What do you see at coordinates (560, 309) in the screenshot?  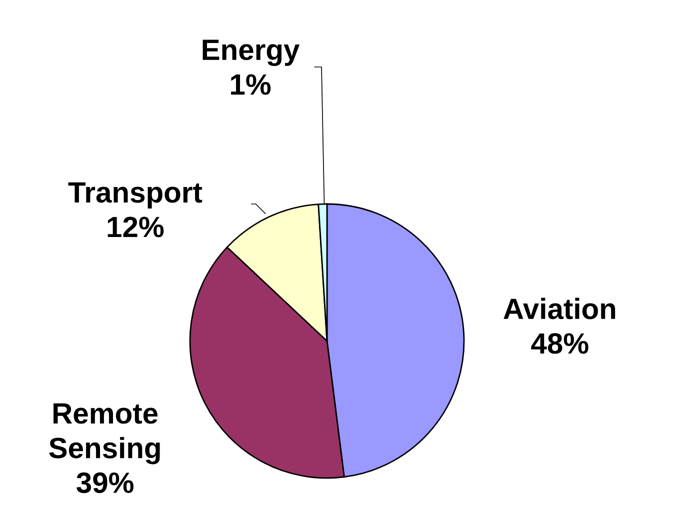 I see `slice-label: Aviation` at bounding box center [560, 309].